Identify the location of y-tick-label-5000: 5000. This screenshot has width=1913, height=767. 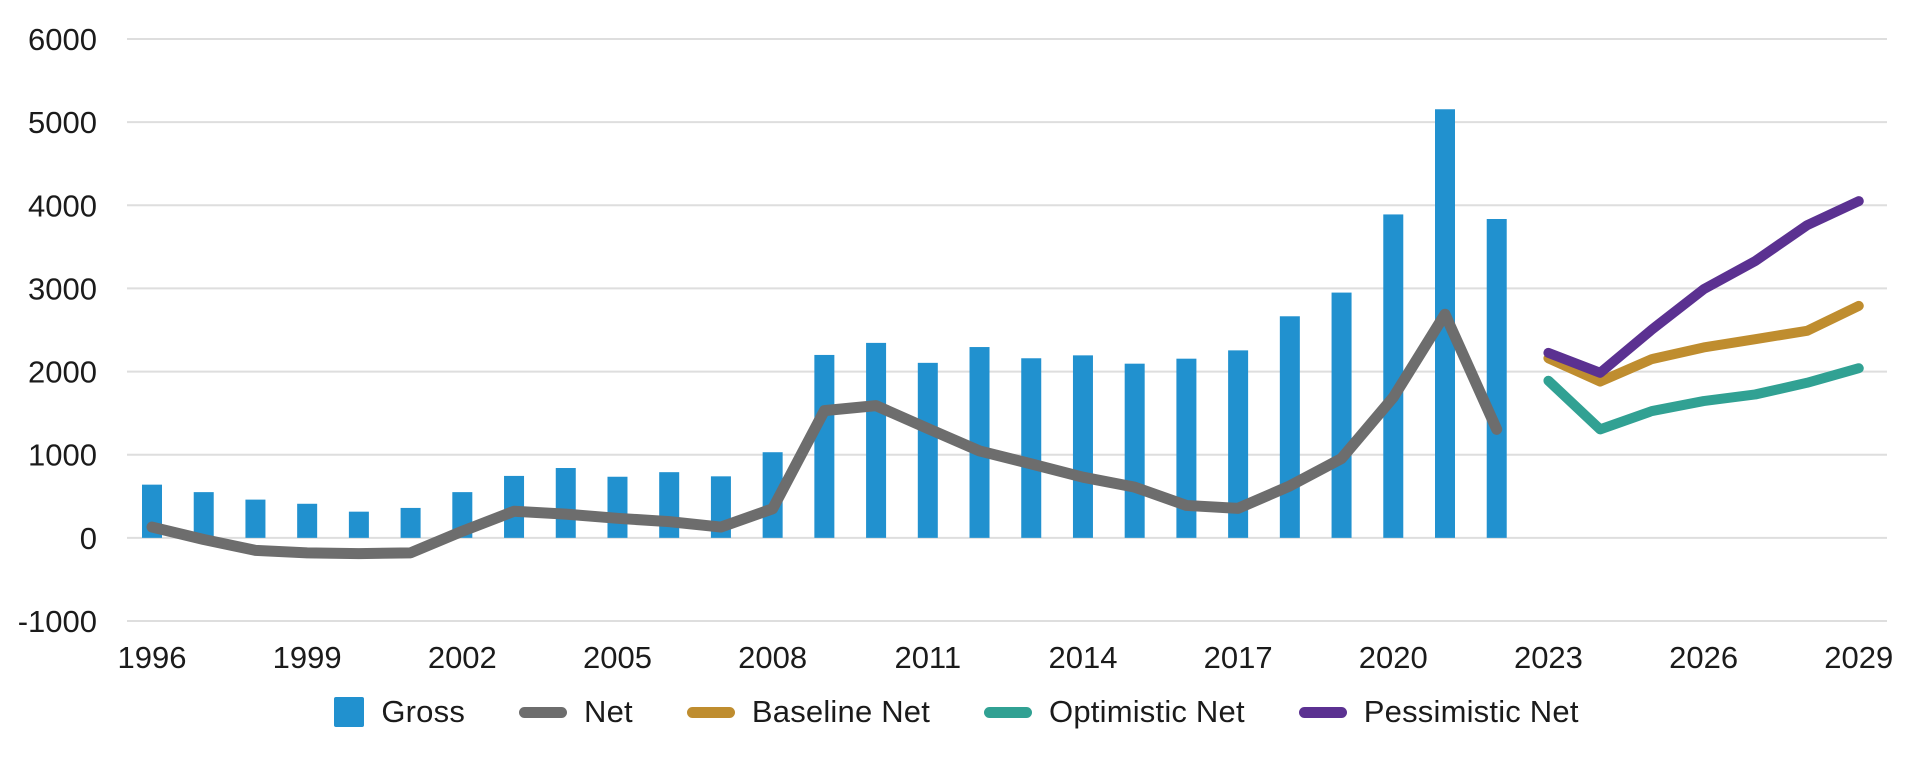
(62, 122).